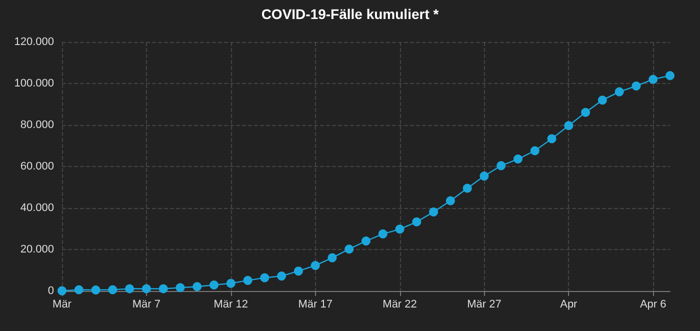  I want to click on x-tick-label: Mär 17, so click(315, 304).